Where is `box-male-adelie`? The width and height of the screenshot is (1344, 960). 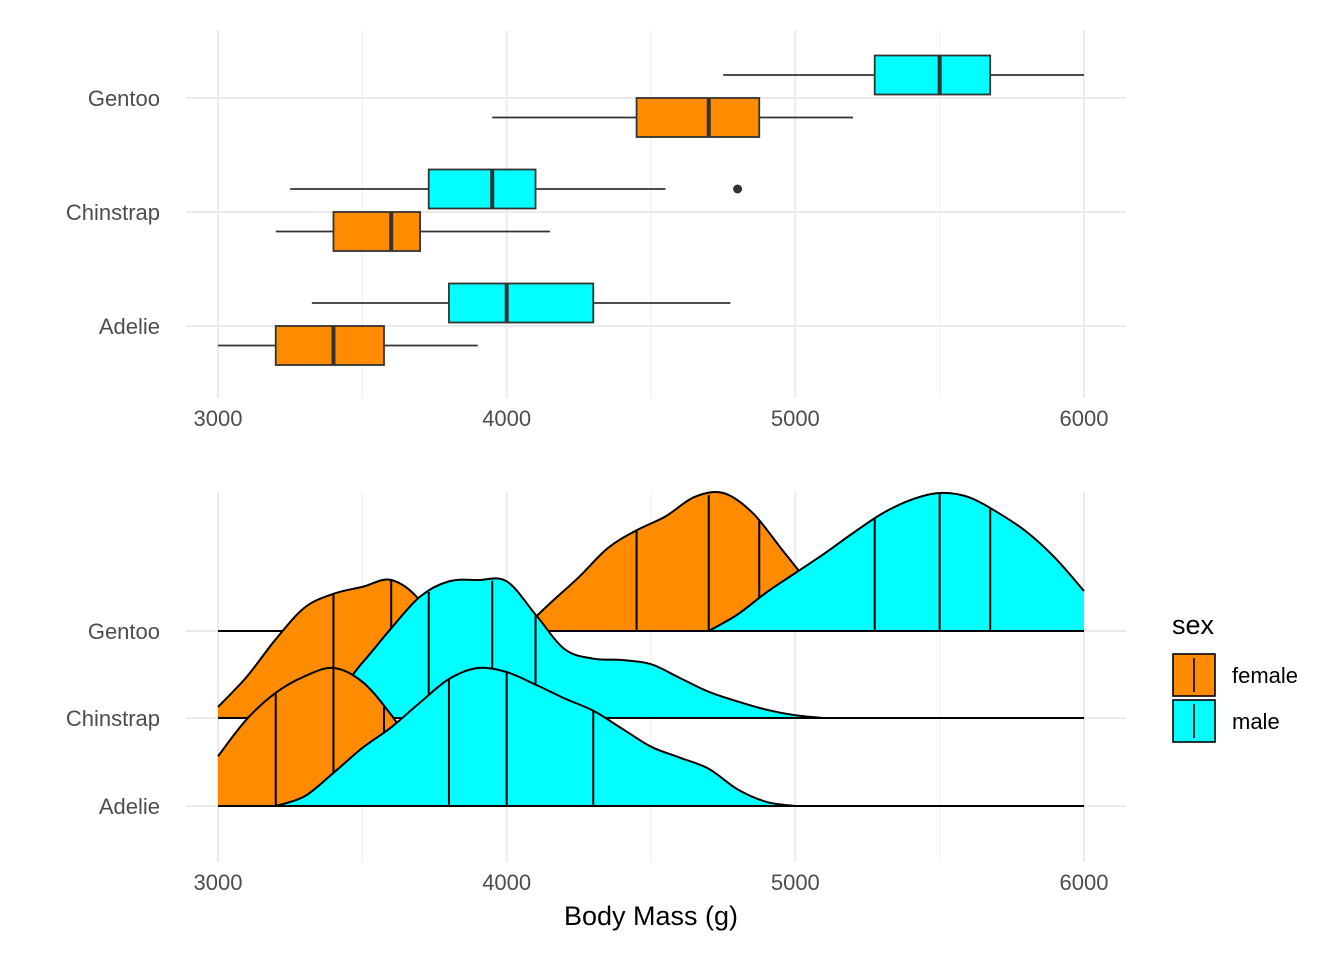 box-male-adelie is located at coordinates (521, 303).